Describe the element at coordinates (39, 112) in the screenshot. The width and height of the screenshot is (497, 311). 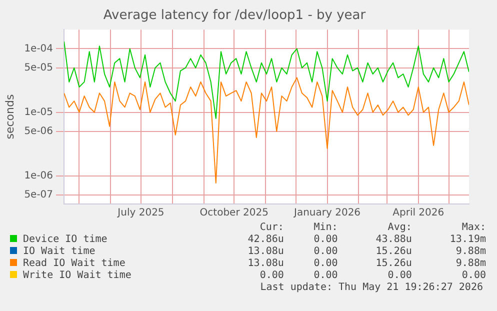
I see `y-tick-label: 1e-05` at that location.